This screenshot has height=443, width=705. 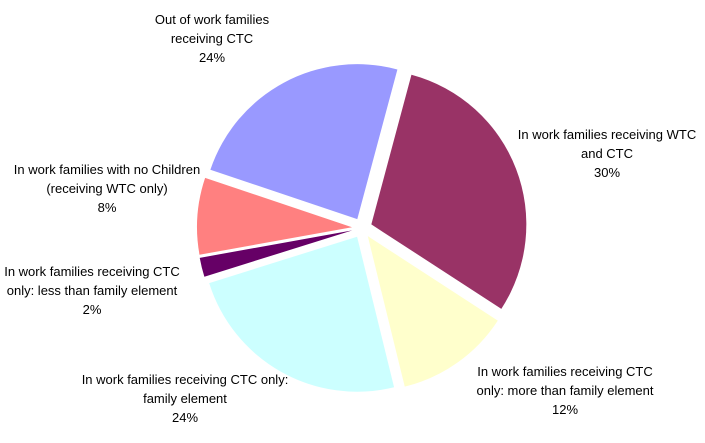 I want to click on value-label: 30%, so click(x=607, y=172).